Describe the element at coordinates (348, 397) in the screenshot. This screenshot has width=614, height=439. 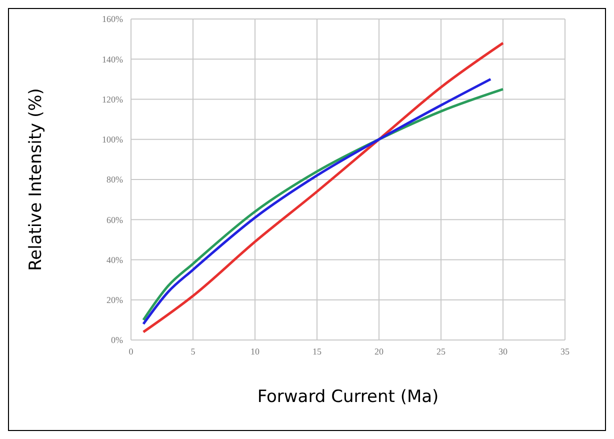
I see `x-axis-title: Forward Current (Ma)` at that location.